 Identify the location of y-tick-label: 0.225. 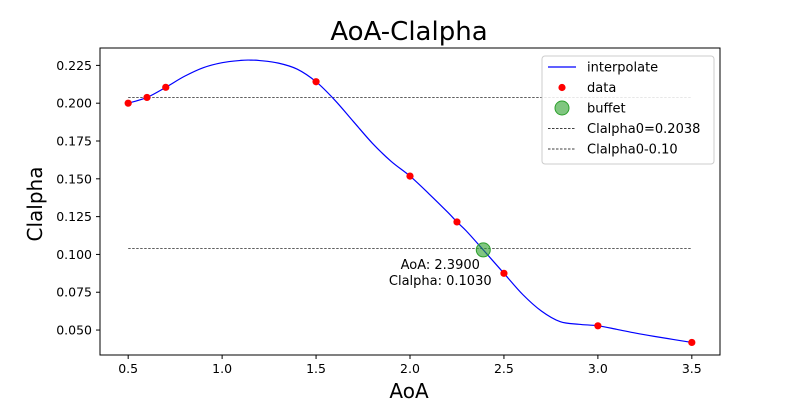
(74, 65).